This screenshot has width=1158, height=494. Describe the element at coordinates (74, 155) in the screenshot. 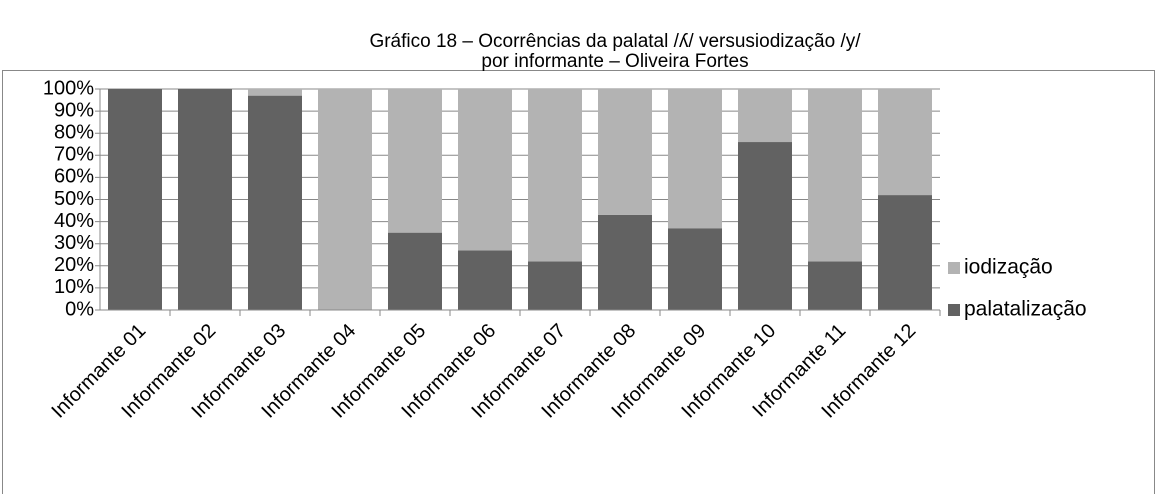

I see `y-tick-label: 70%` at that location.